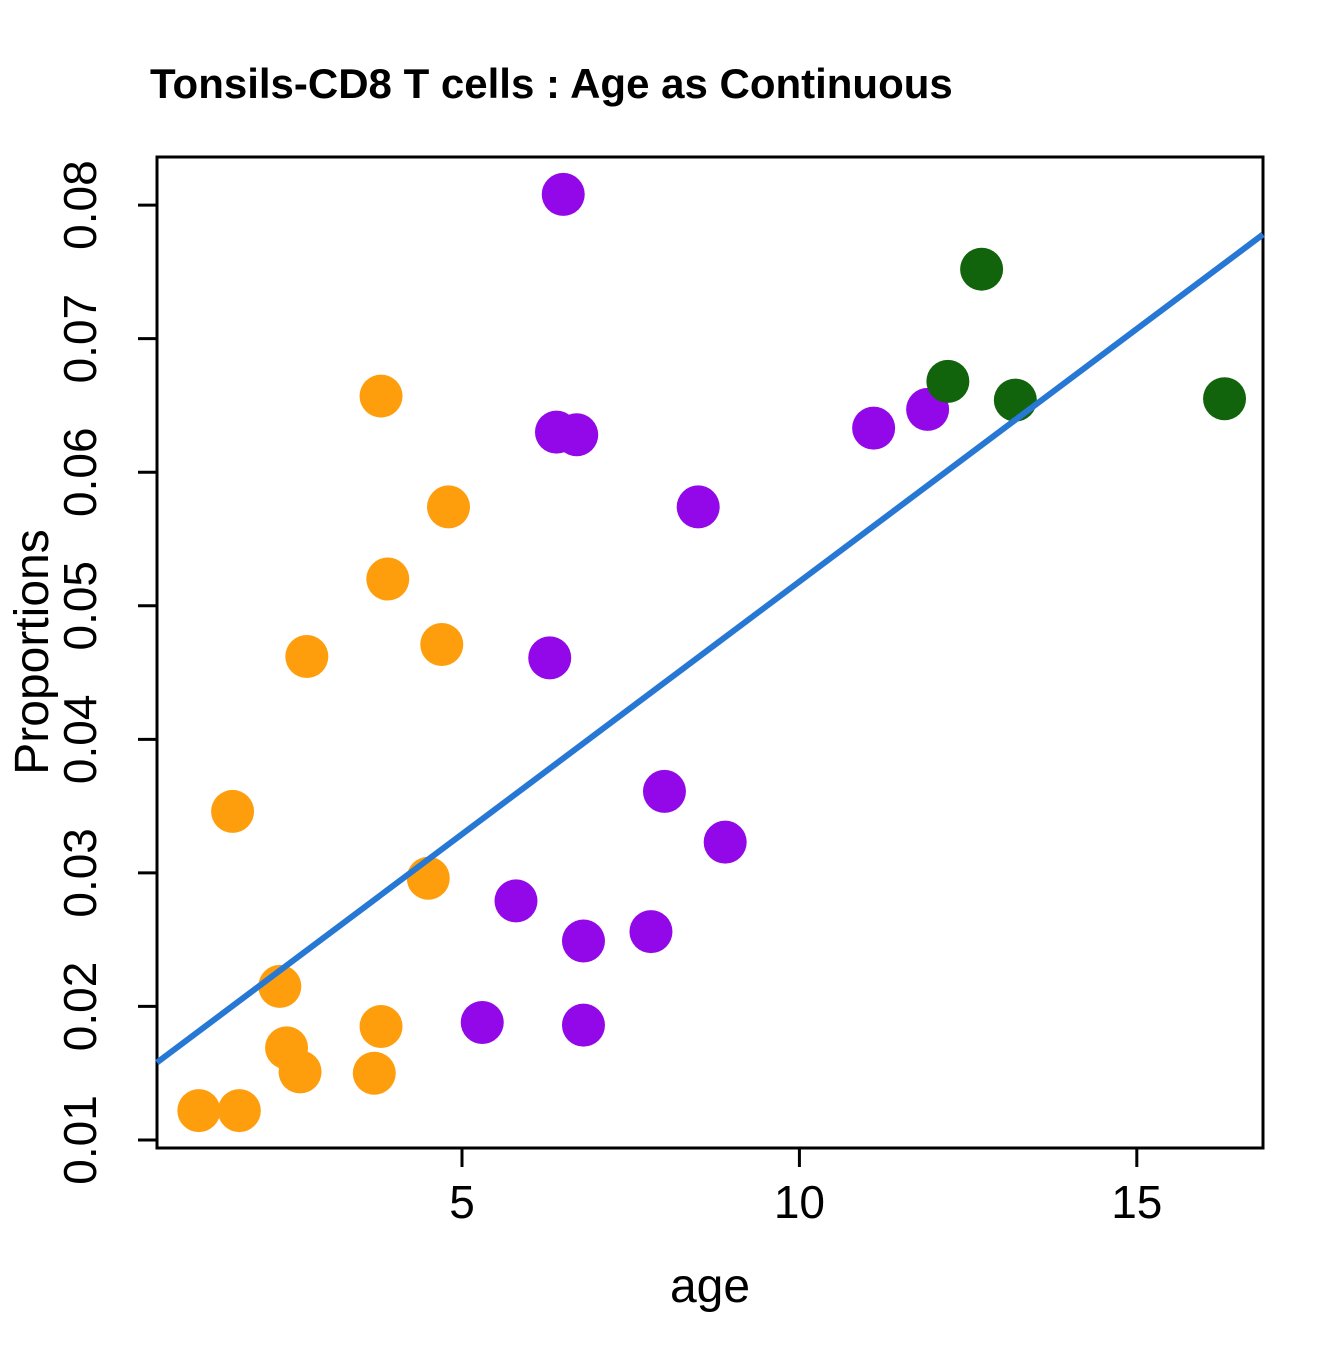 This screenshot has width=1344, height=1349. I want to click on y-axis-ticks: 0.01 0.02 0.03 0.04 0.05 0.06 0.07 0.08, so click(105, 672).